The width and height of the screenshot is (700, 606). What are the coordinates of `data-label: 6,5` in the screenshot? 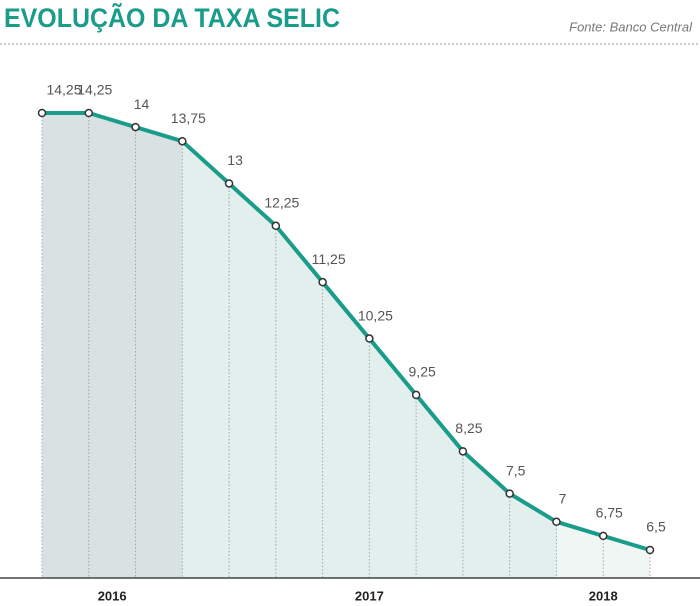 It's located at (656, 527).